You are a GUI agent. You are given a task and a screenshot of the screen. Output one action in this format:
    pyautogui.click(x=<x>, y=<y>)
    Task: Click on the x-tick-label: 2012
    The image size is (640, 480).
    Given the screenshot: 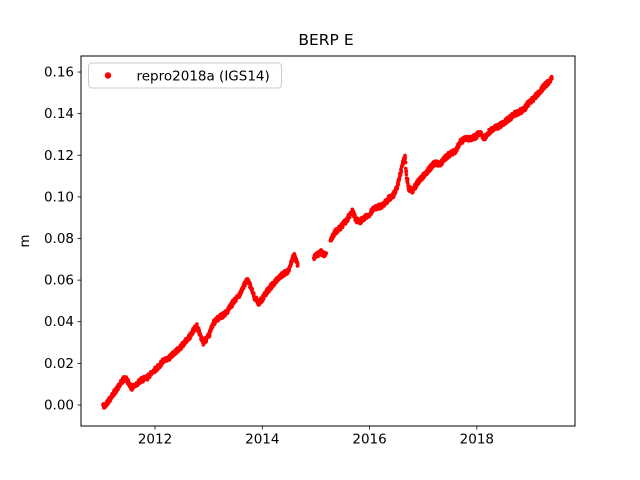 What is the action you would take?
    pyautogui.click(x=155, y=440)
    